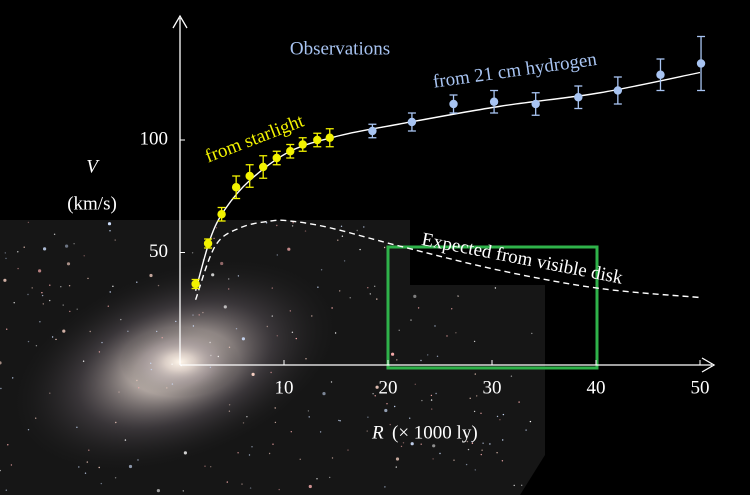 This screenshot has height=495, width=750. I want to click on highlight-box, so click(492, 307).